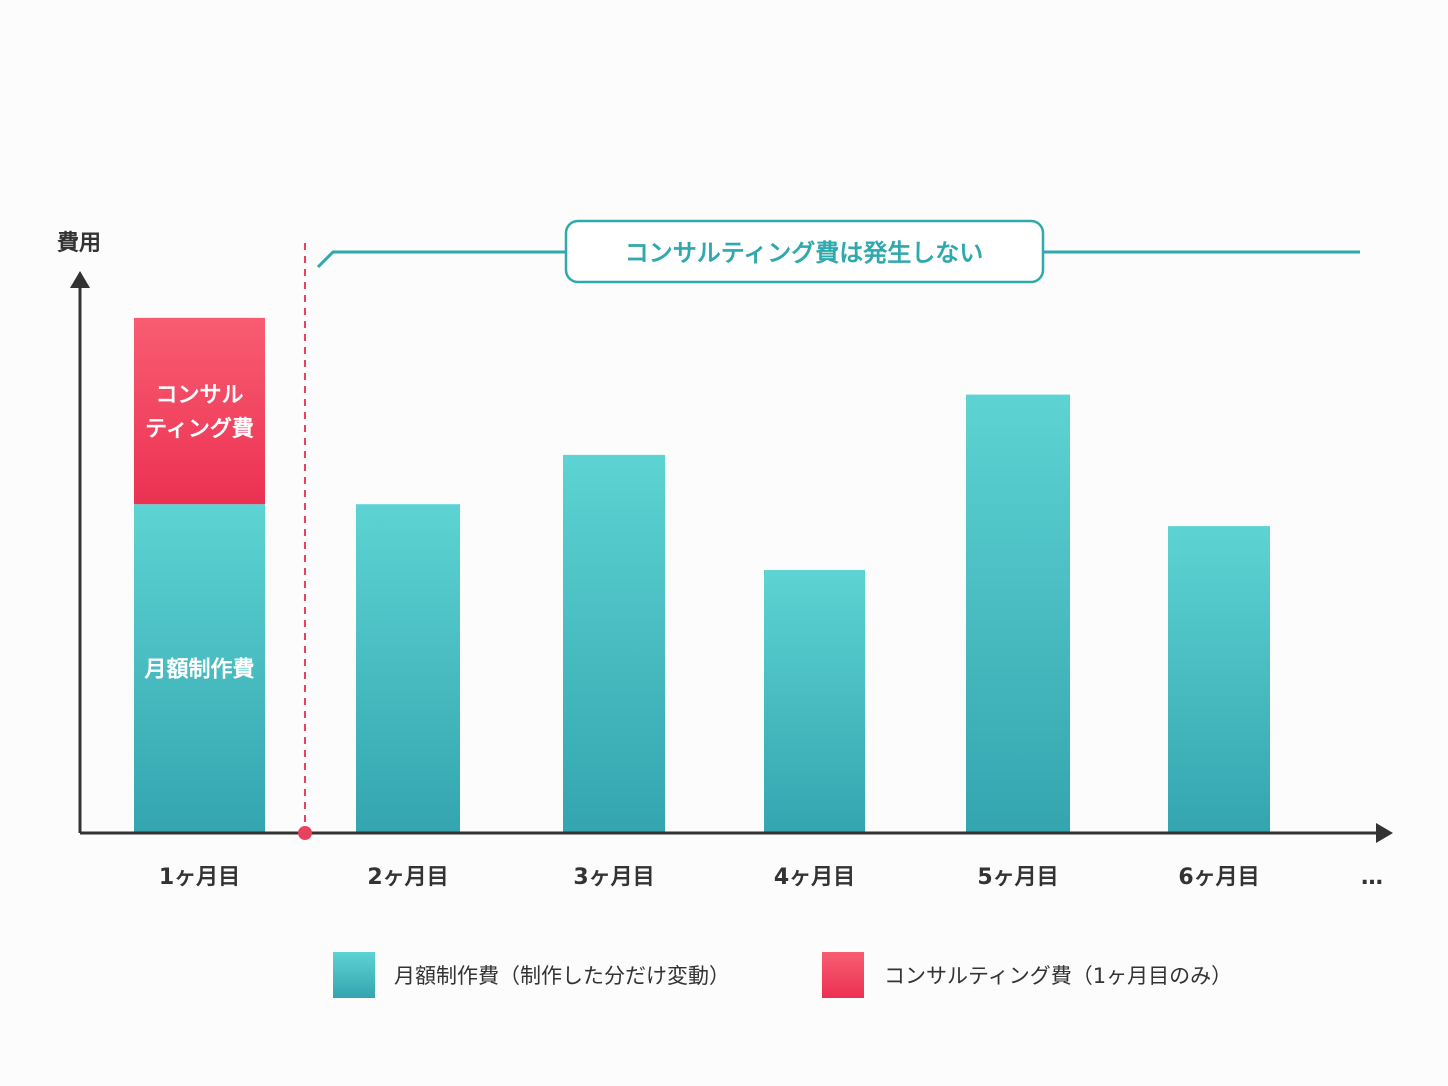 This screenshot has width=1448, height=1086. I want to click on y-axis-arrow-icon, so click(80, 279).